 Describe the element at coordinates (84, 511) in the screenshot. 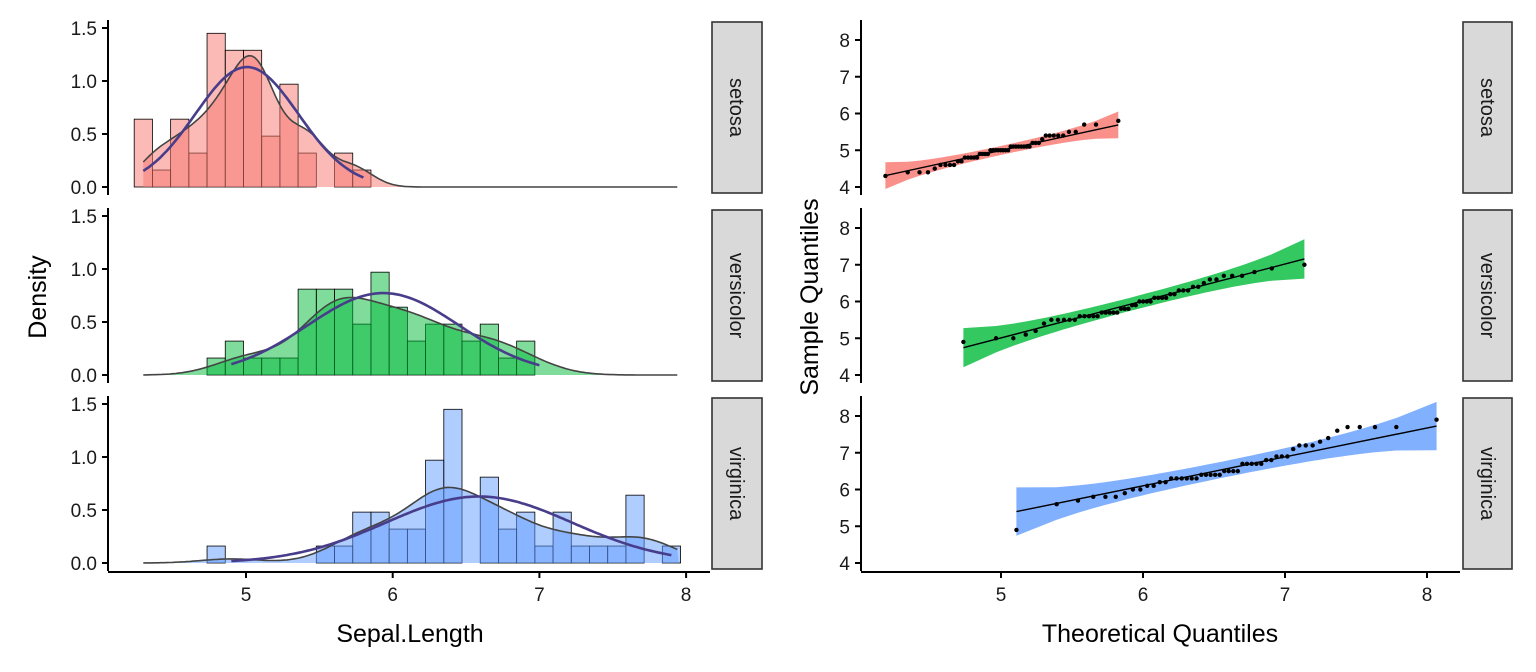

I see `y-tick-label: 0.5` at that location.